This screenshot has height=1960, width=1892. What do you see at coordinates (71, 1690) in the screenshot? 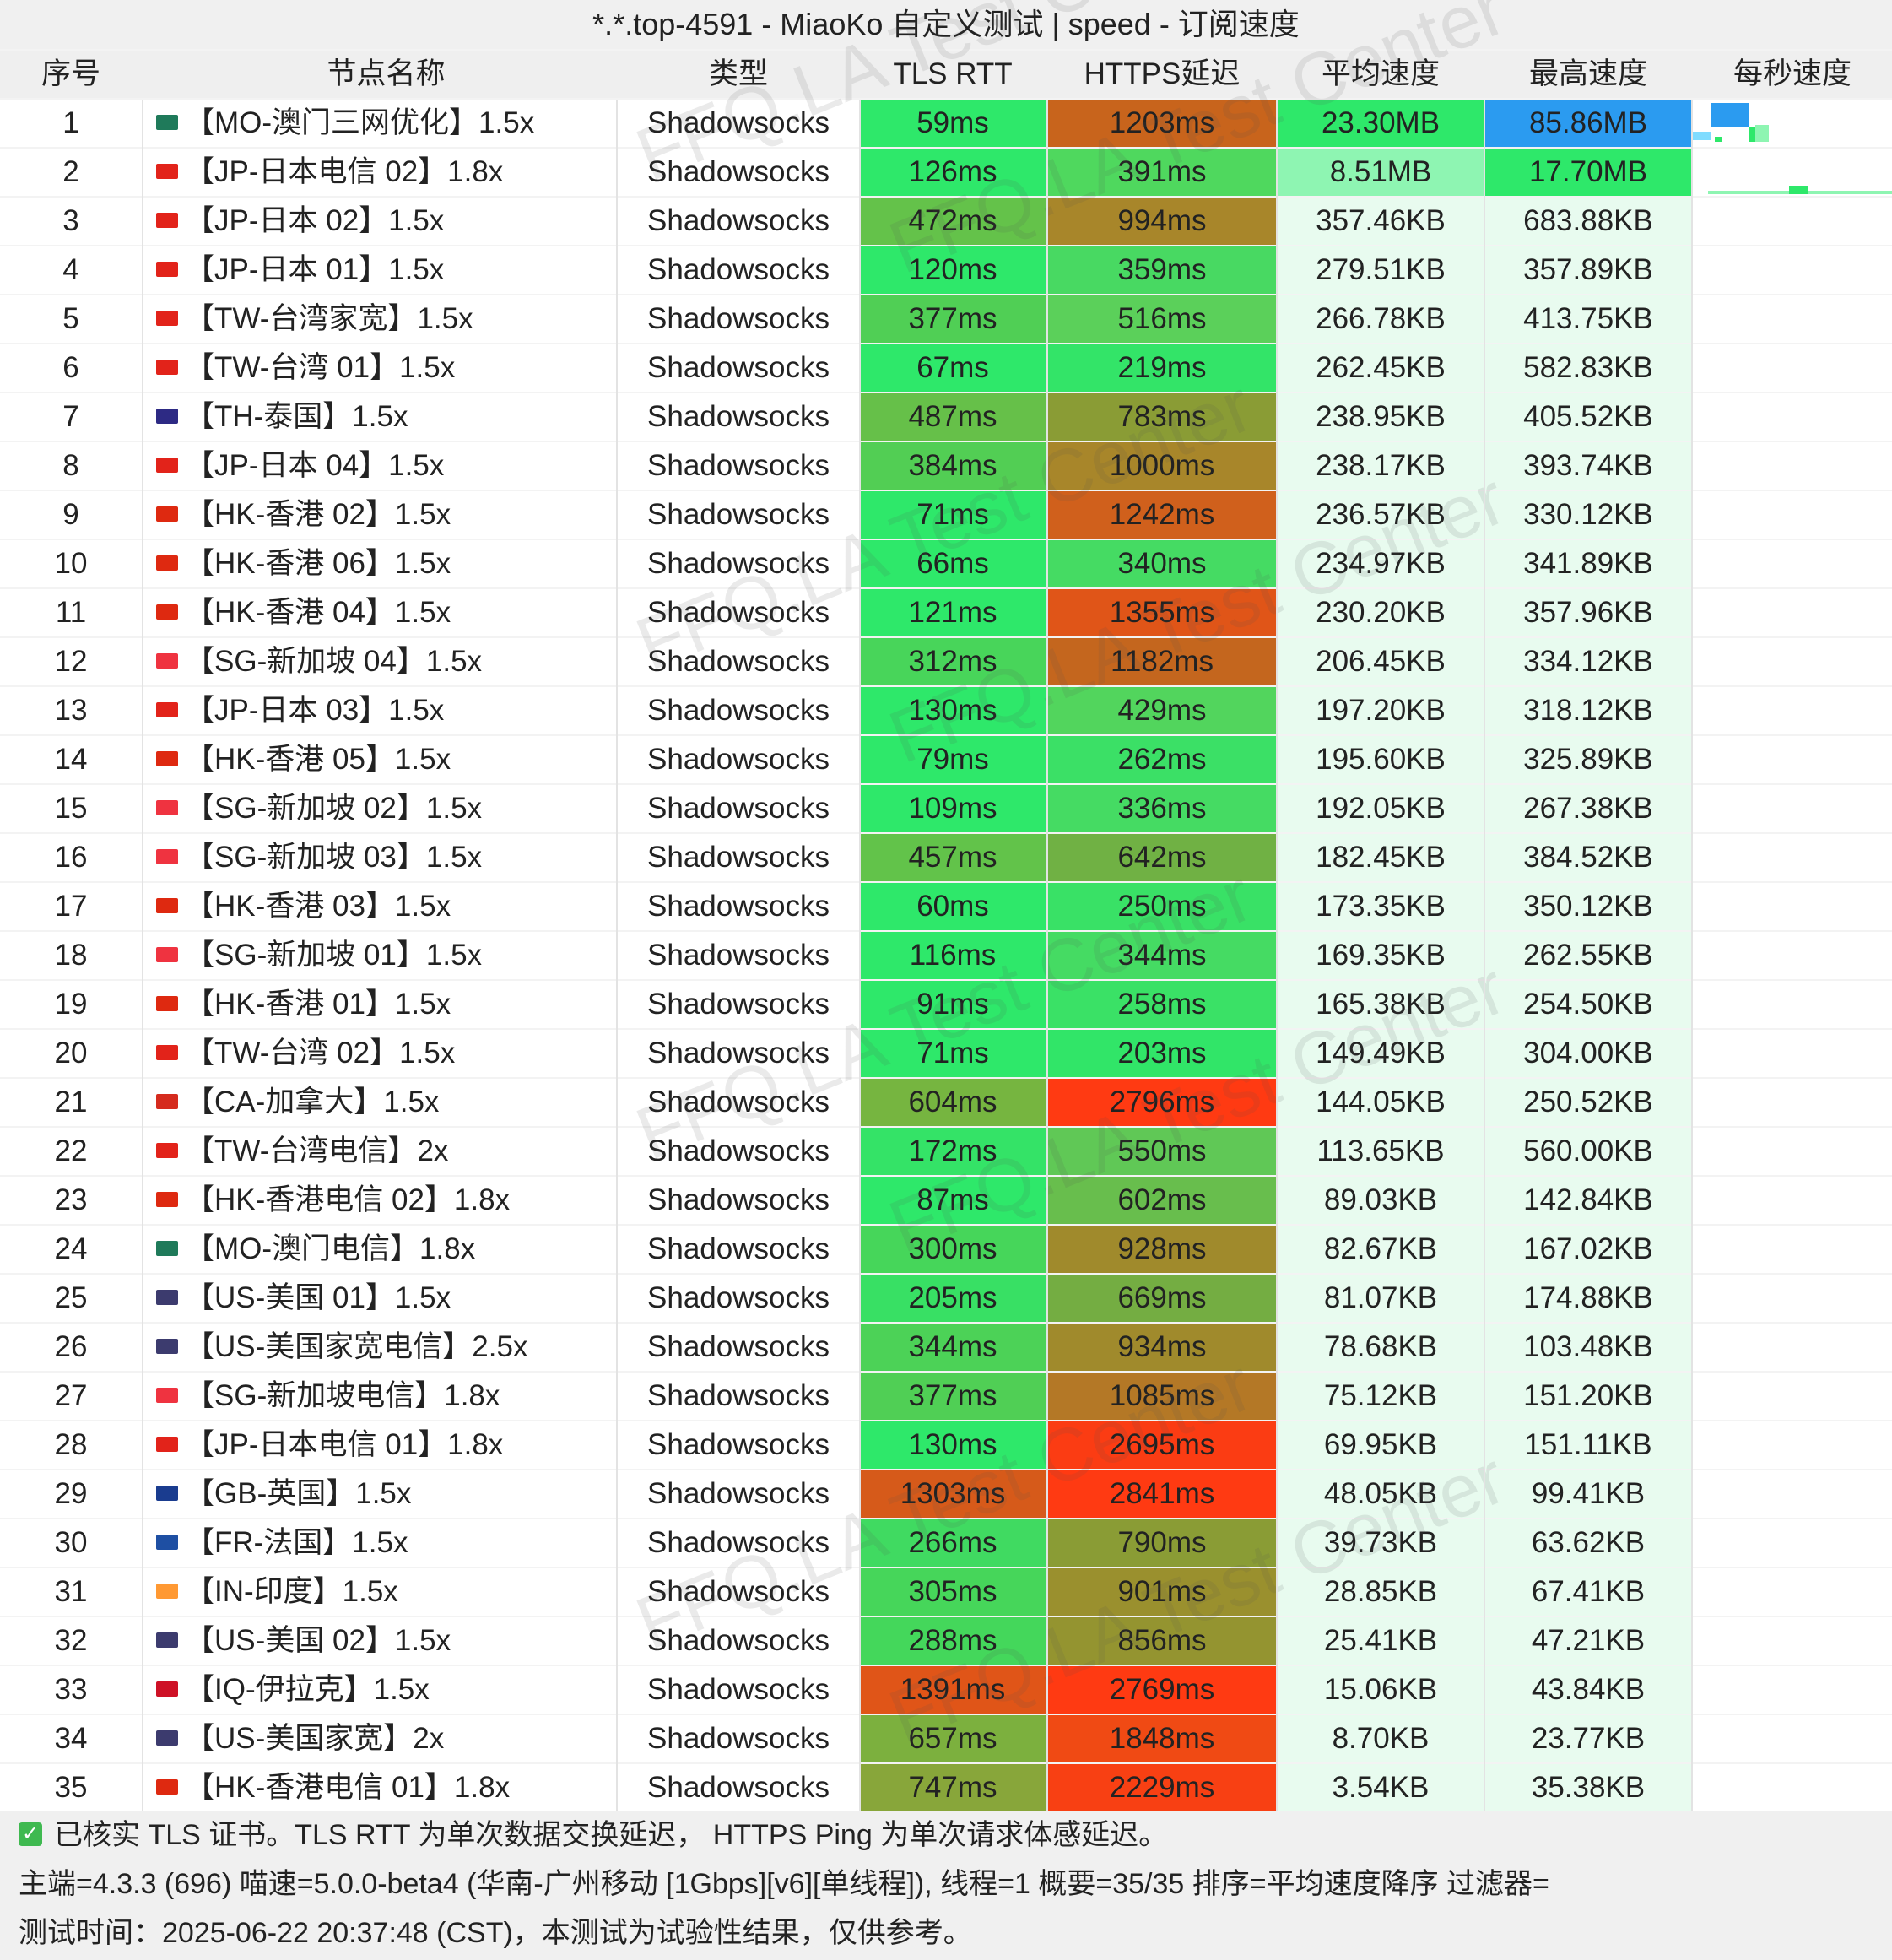
I see `row-index: 33` at bounding box center [71, 1690].